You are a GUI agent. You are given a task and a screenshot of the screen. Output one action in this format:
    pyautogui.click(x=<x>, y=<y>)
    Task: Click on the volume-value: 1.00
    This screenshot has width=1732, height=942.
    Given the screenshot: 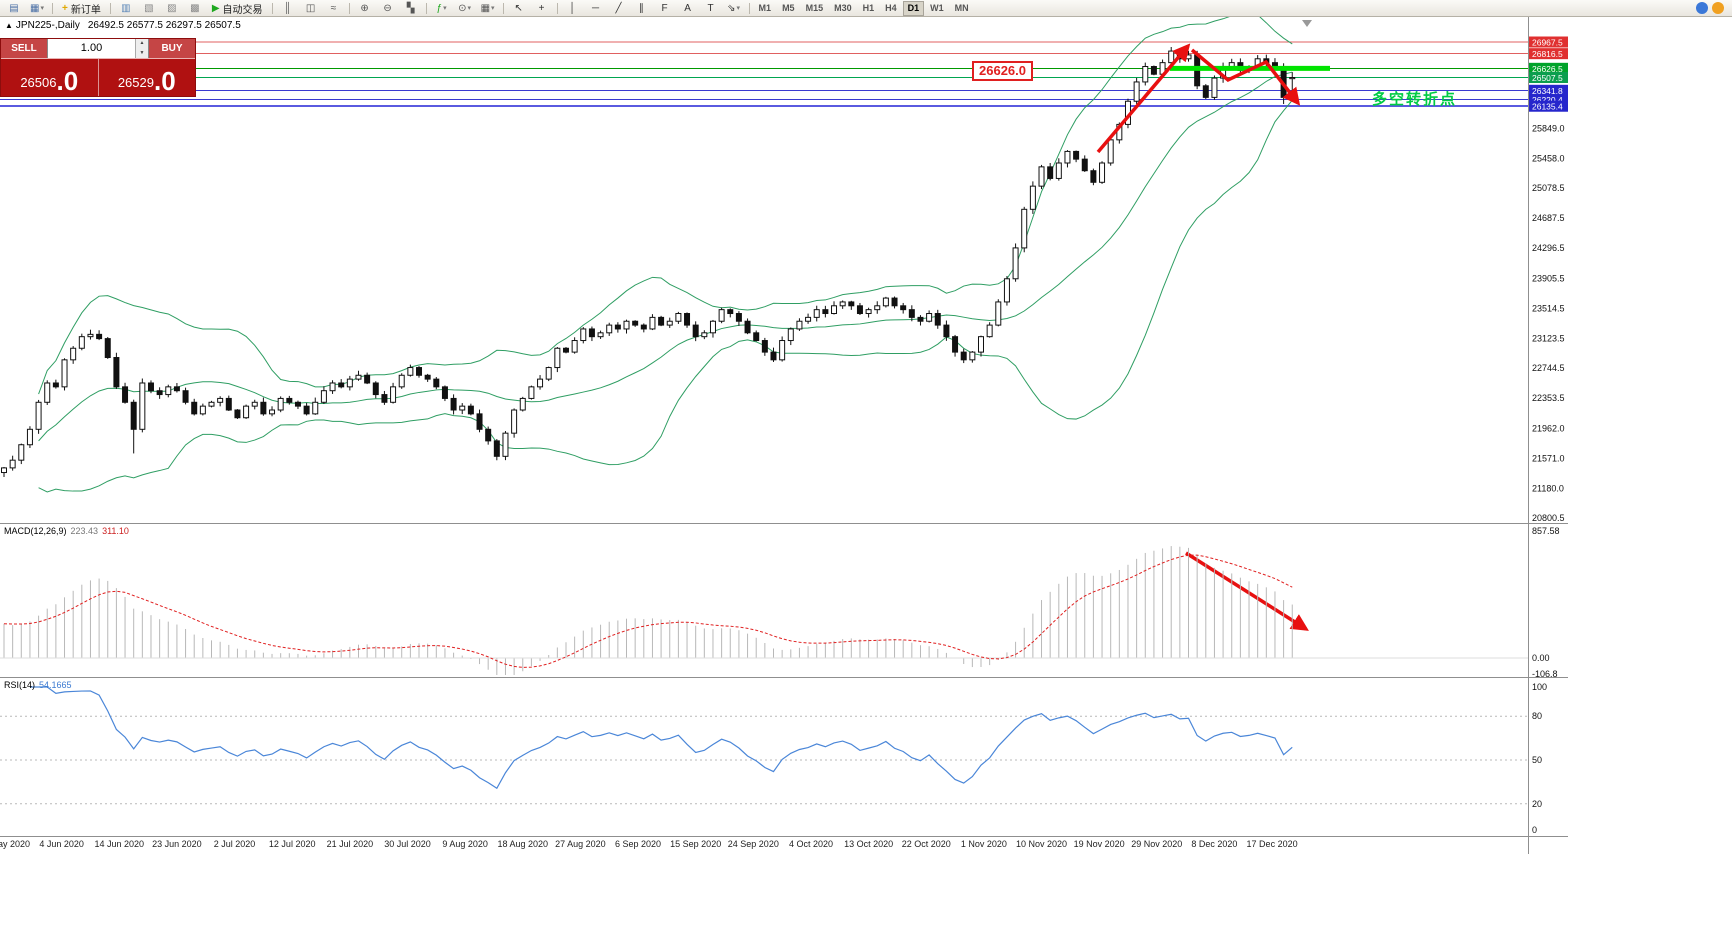 What is the action you would take?
    pyautogui.click(x=91, y=48)
    